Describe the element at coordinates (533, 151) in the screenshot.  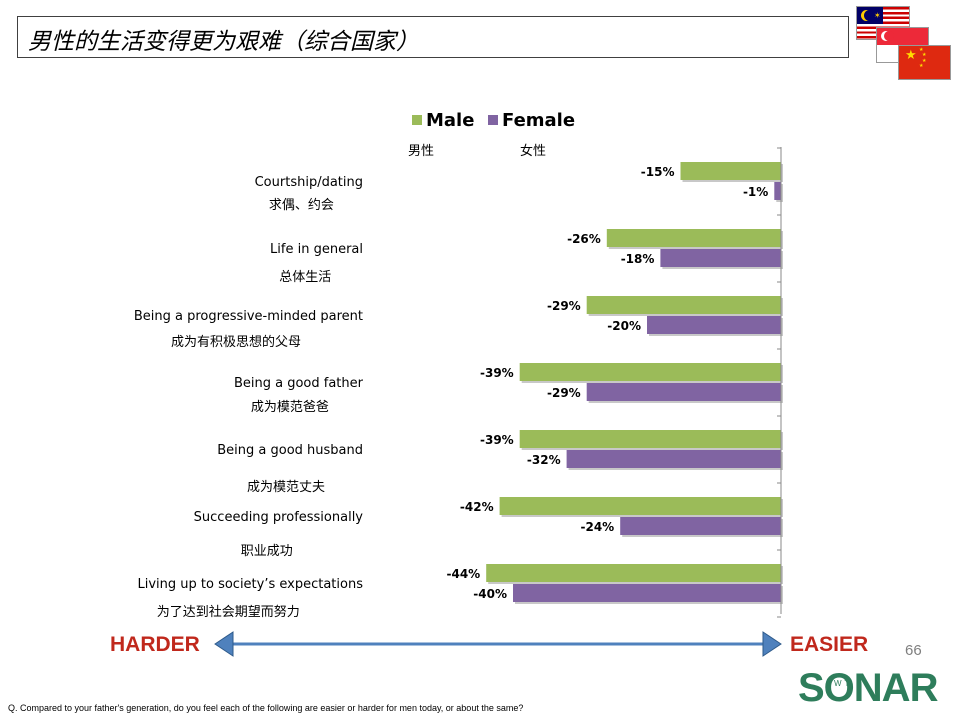
I see `legend-female-zh: 女性` at that location.